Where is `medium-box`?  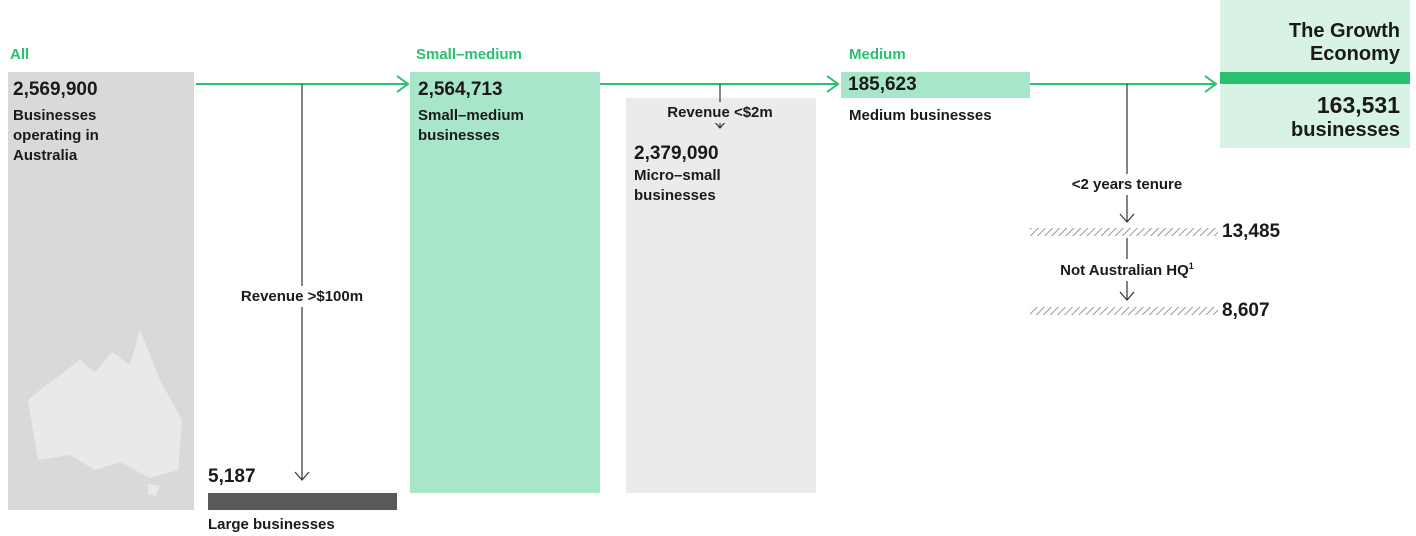
medium-box is located at coordinates (935, 85).